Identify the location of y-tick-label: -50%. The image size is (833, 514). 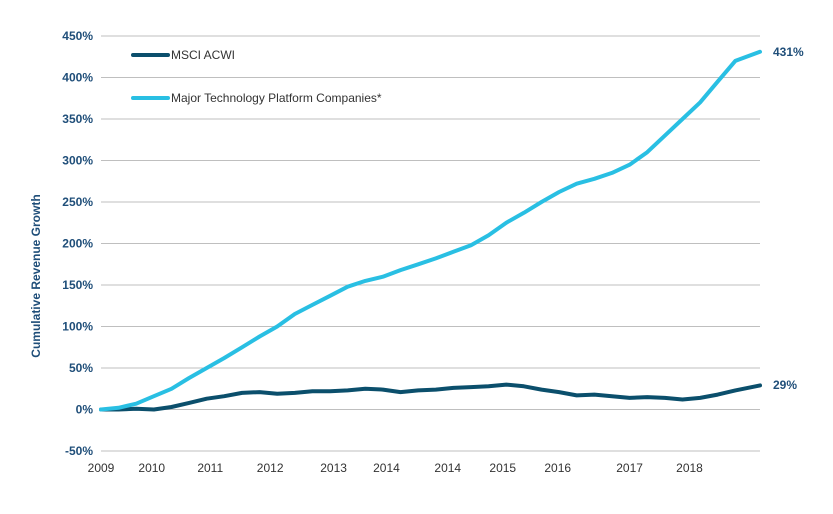
(79, 451).